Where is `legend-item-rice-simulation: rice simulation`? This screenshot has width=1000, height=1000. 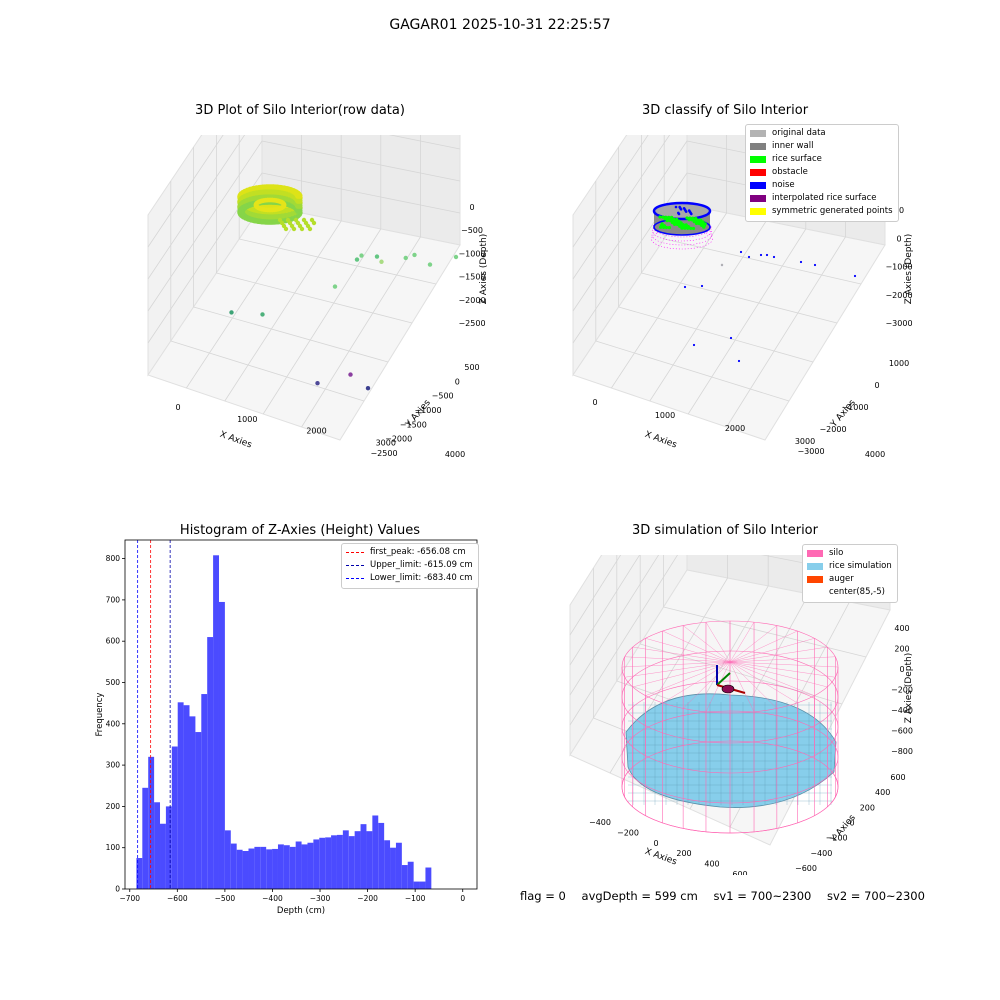
legend-item-rice-simulation: rice simulation is located at coordinates (849, 566).